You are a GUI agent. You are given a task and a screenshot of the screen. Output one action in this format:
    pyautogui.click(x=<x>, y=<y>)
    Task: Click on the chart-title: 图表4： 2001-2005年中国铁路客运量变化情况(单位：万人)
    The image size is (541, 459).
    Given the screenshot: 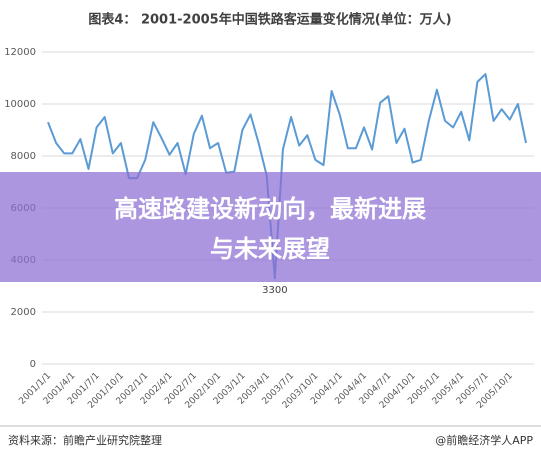 What is the action you would take?
    pyautogui.click(x=269, y=20)
    